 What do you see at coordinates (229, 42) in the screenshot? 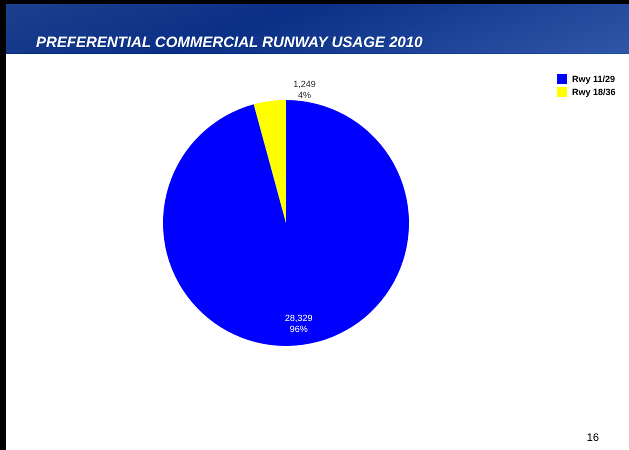
I see `chart-title: PREFERENTIAL COMMERCIAL RUNWAY USAGE 2010` at bounding box center [229, 42].